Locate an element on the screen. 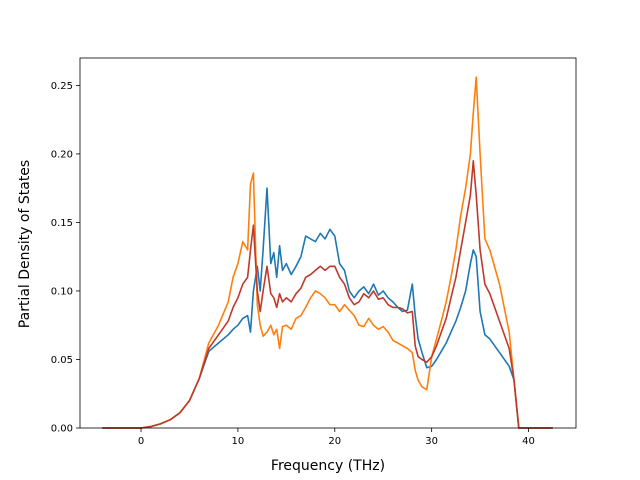  y-tick-label: 0.00 is located at coordinates (62, 429).